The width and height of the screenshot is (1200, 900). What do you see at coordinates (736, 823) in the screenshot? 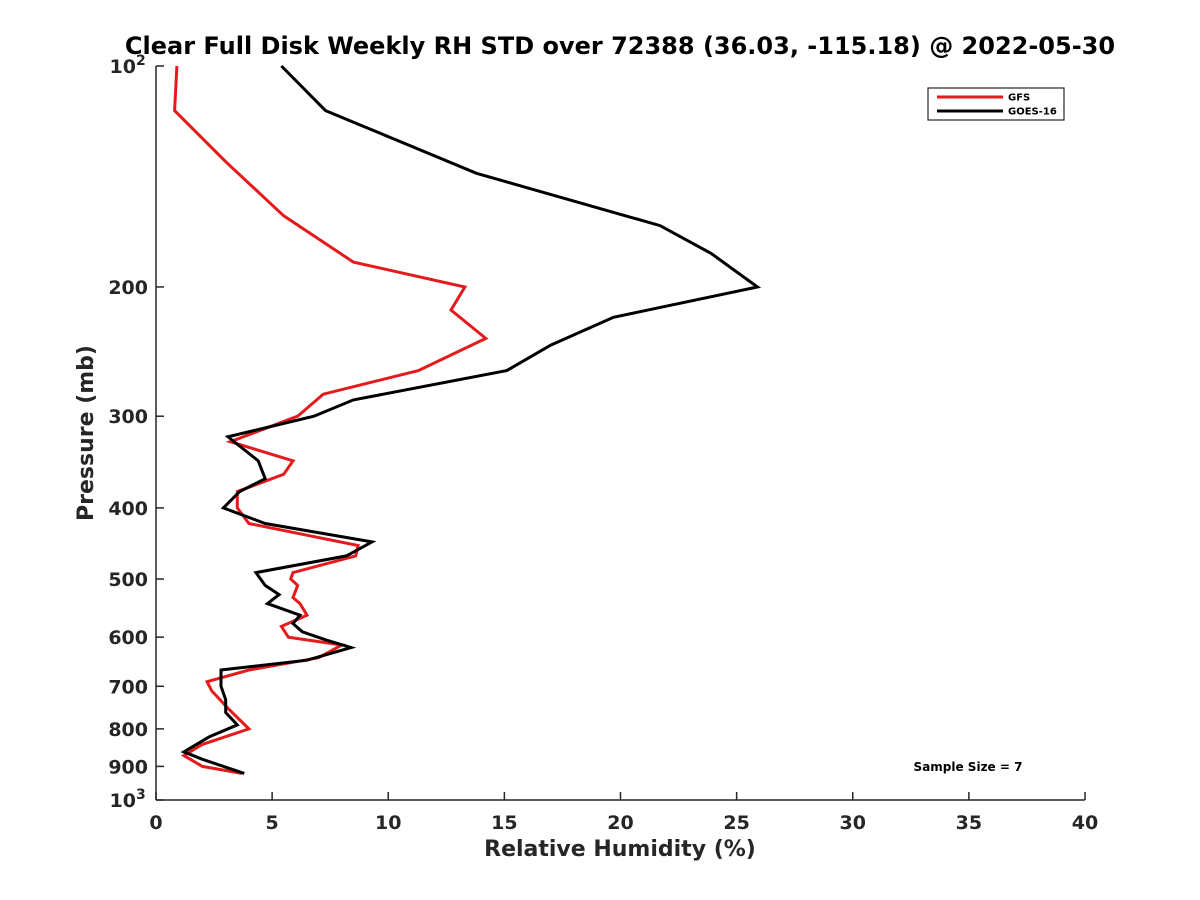
I see `x-tick-label: 25` at bounding box center [736, 823].